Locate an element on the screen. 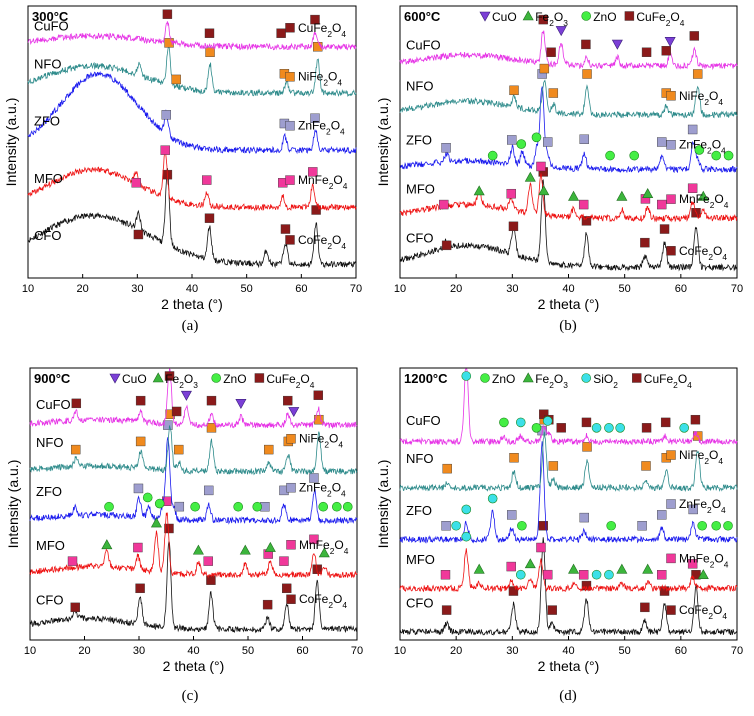  series-label-MFO: MFO is located at coordinates (48, 178).